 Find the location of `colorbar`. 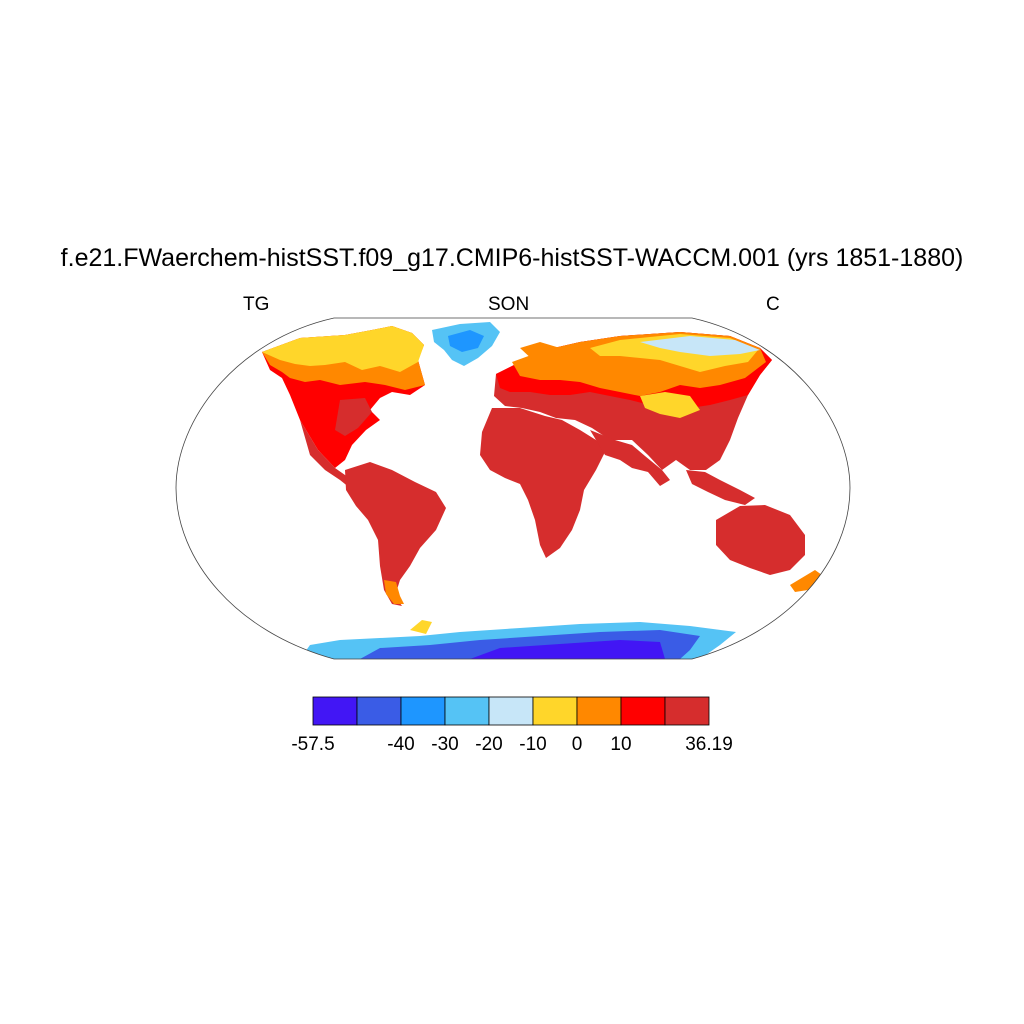

colorbar is located at coordinates (511, 711).